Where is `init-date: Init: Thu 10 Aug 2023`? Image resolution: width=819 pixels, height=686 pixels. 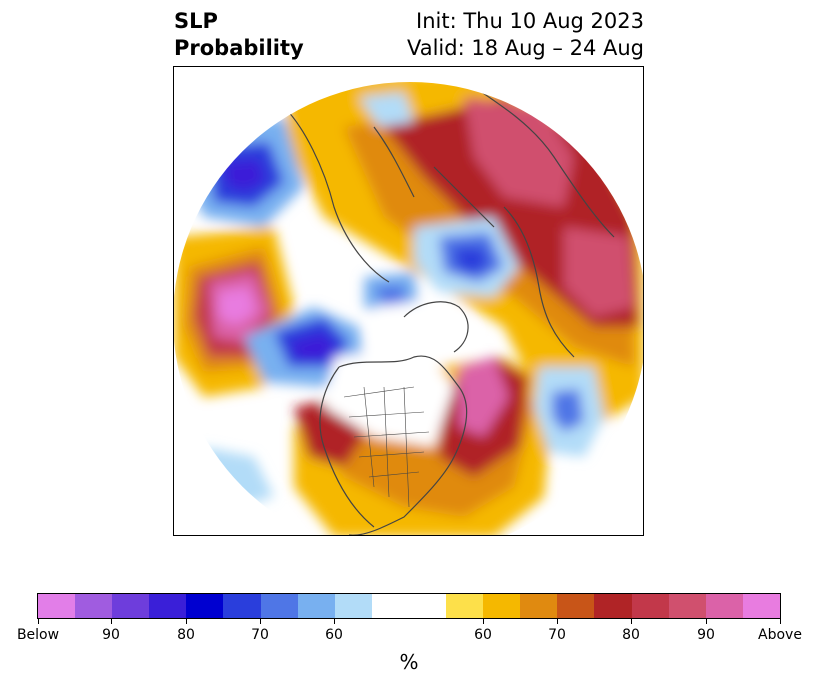 init-date: Init: Thu 10 Aug 2023 is located at coordinates (530, 21).